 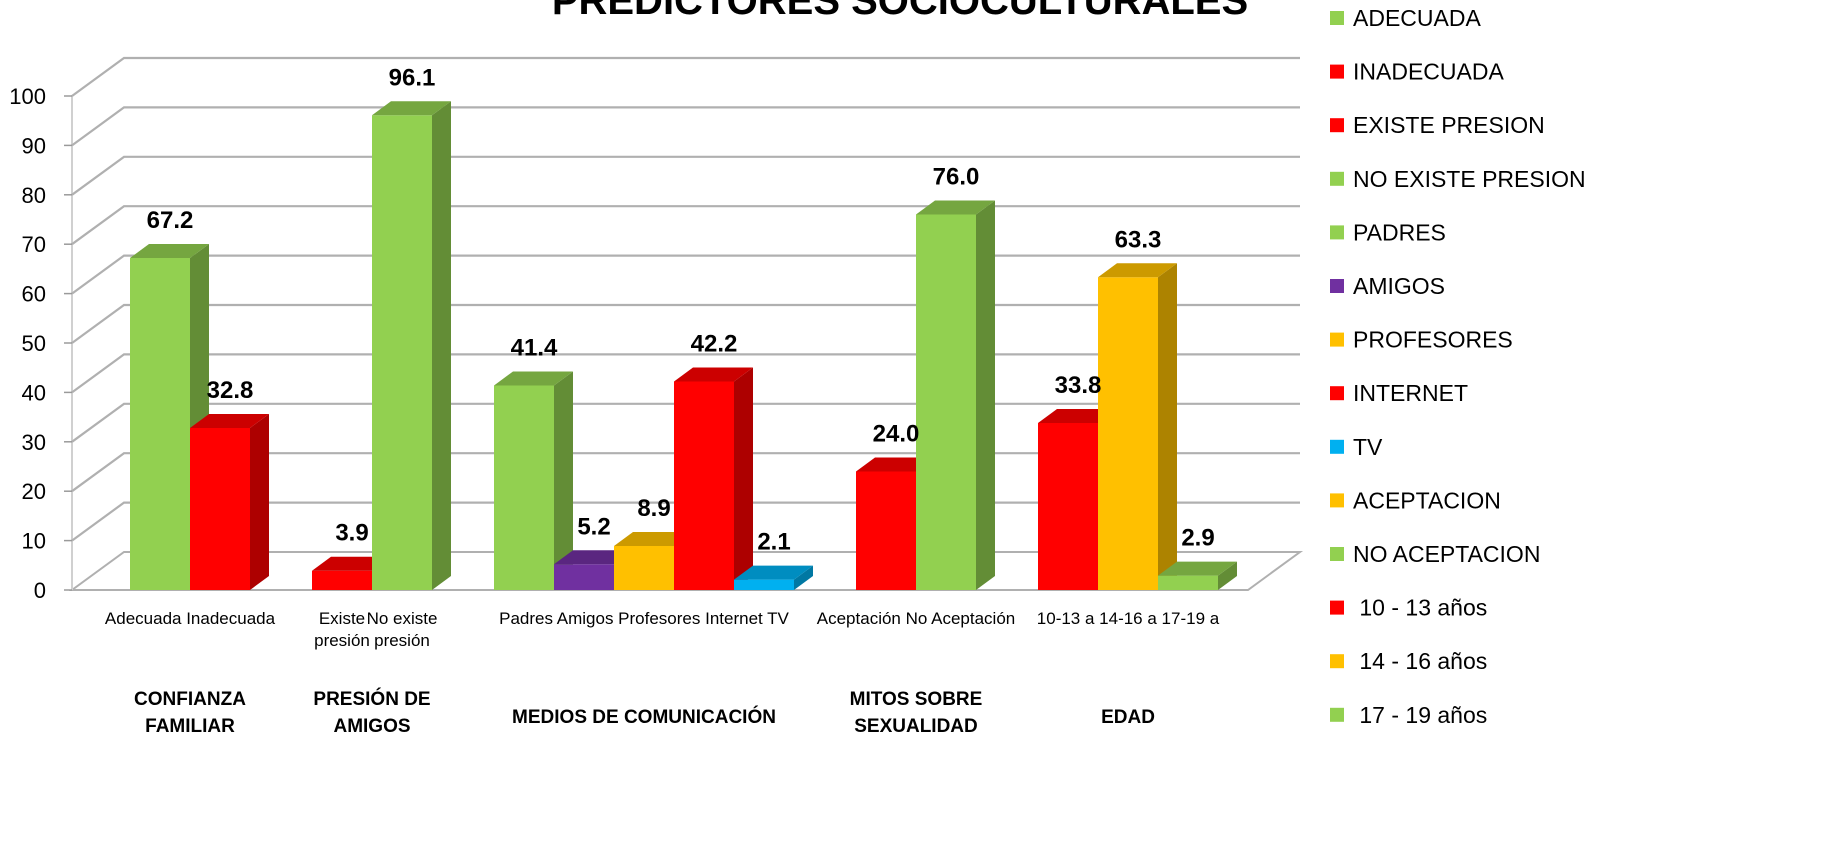 What do you see at coordinates (27, 96) in the screenshot?
I see `y-tick-label: 100` at bounding box center [27, 96].